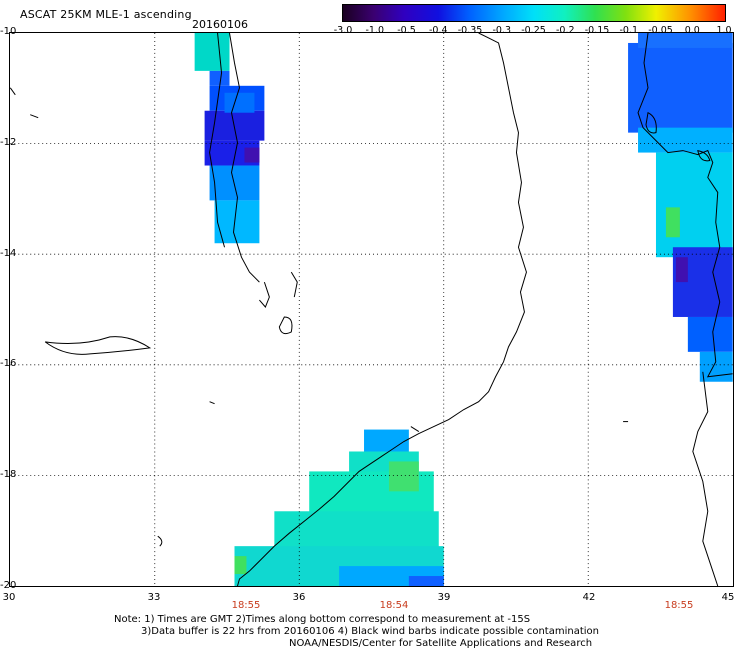  Describe the element at coordinates (229, 138) in the screenshot. I see `swath-north-west` at that location.